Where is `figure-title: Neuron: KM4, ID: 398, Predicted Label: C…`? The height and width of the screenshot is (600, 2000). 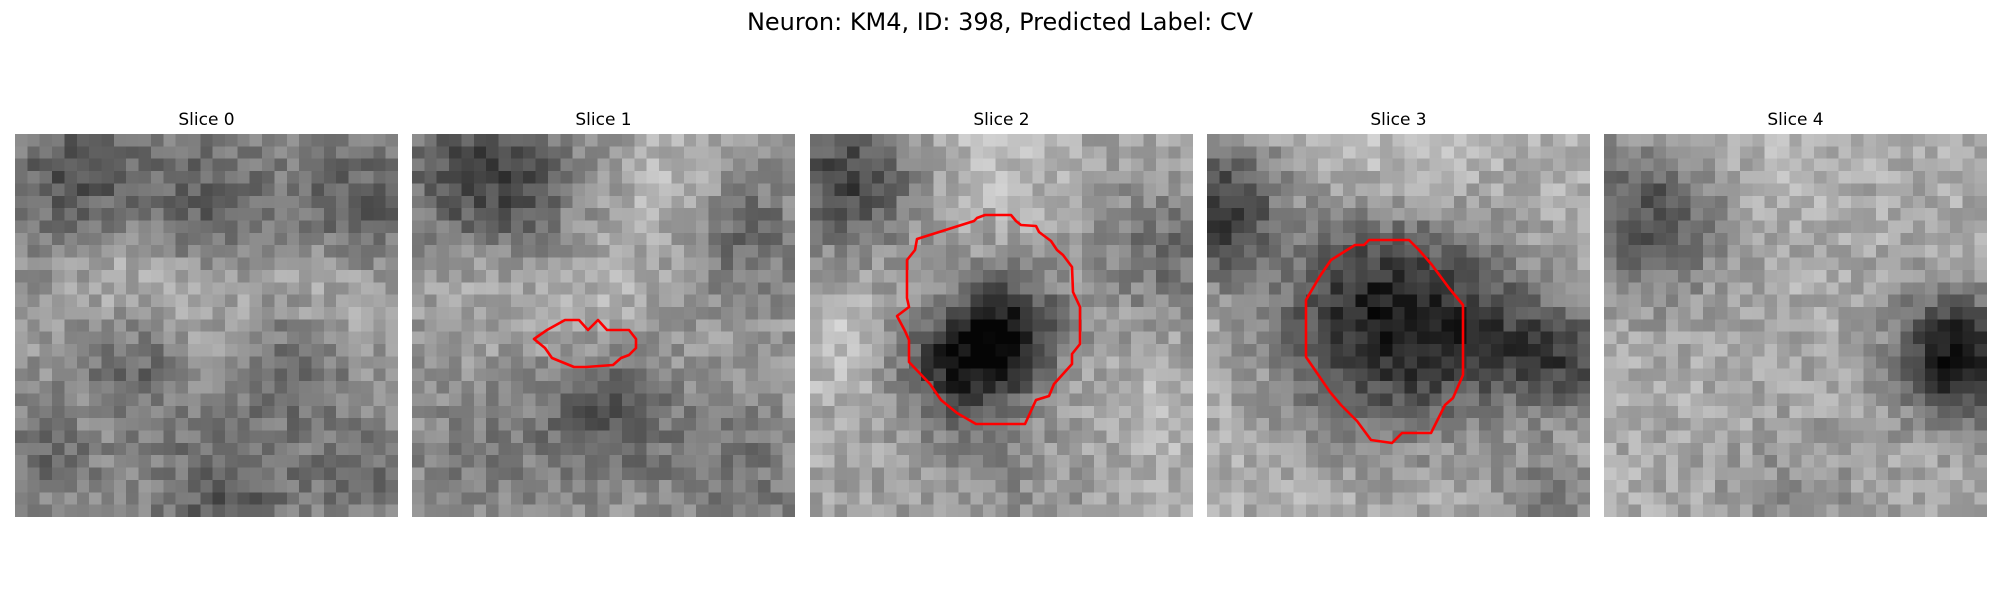 figure-title: Neuron: KM4, ID: 398, Predicted Label: C… is located at coordinates (1000, 22).